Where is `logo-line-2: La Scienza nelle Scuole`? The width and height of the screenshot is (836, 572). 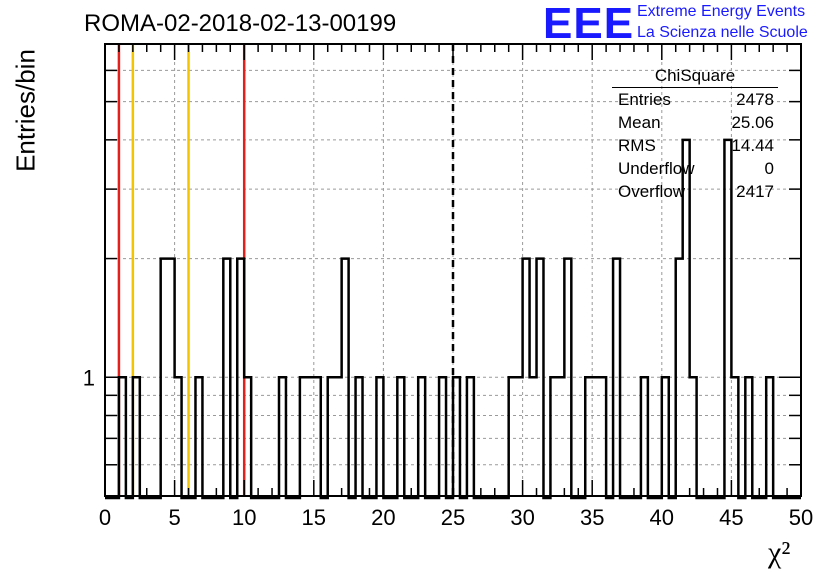 logo-line-2: La Scienza nelle Scuole is located at coordinates (722, 32).